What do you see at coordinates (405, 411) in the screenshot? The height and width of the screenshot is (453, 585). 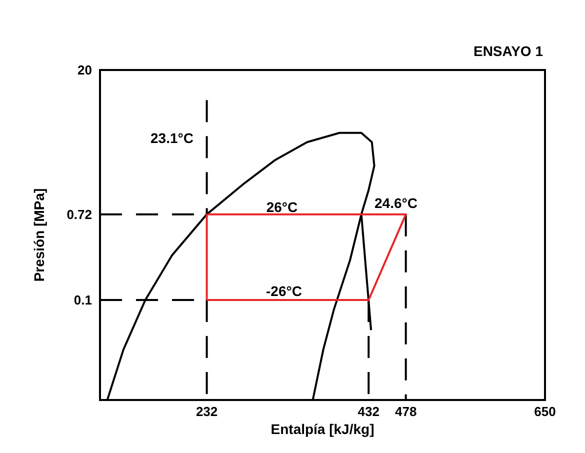 I see `x-tick-label: 478` at bounding box center [405, 411].